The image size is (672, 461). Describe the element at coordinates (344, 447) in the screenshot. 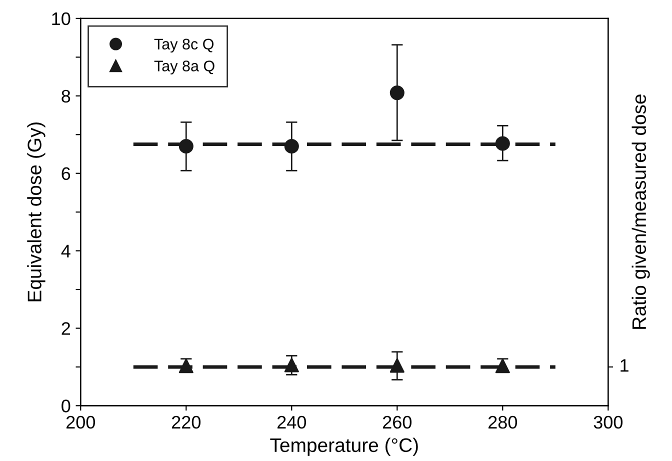

I see `x-axis-title: Temperature (°C)` at that location.